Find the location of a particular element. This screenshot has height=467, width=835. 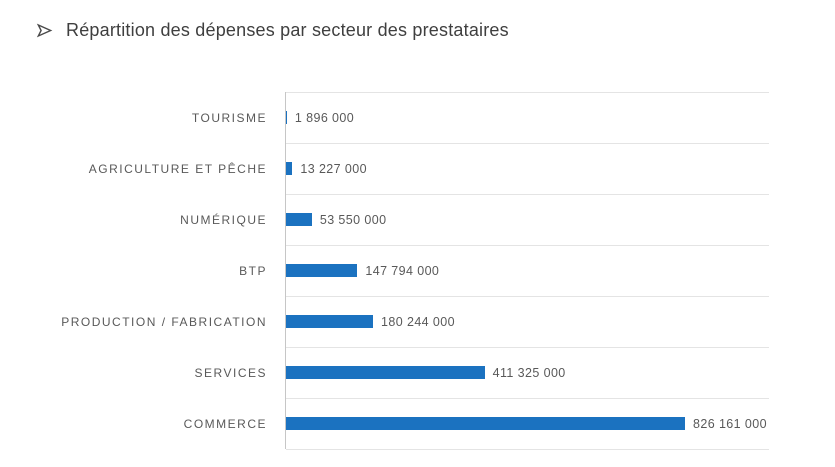

value-label: 826 161 000 is located at coordinates (730, 423).